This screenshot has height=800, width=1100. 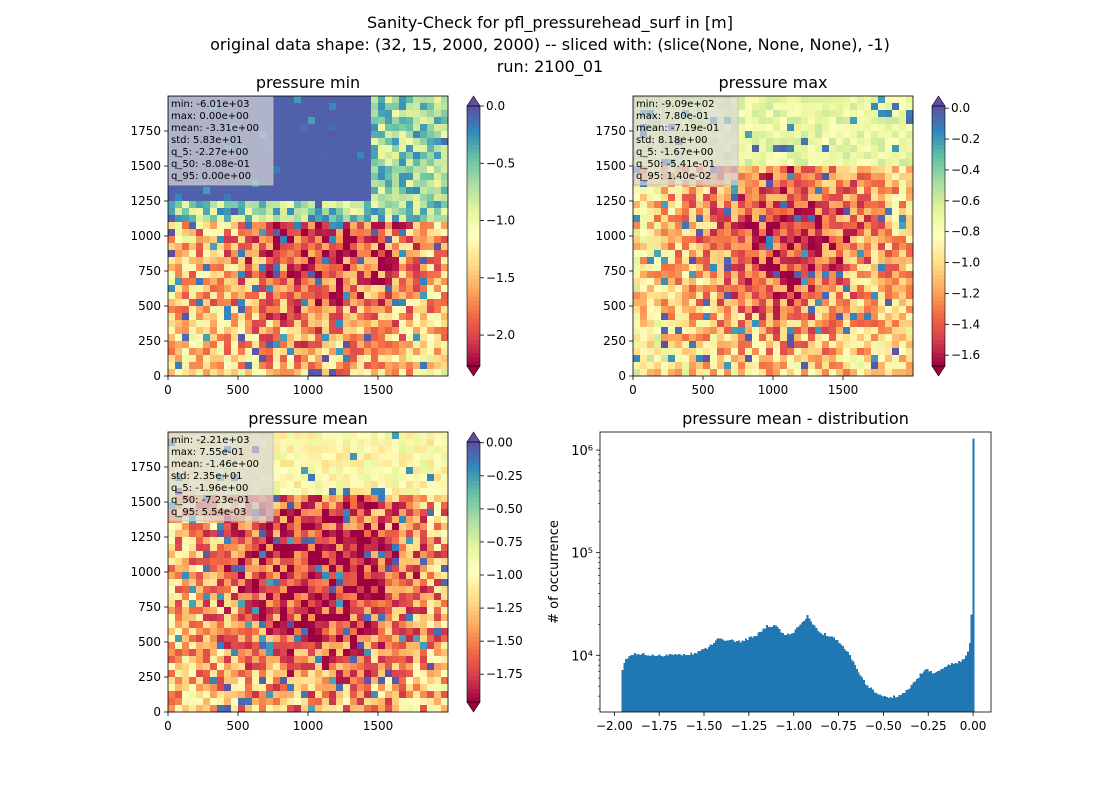 I want to click on histogram-x-tick-label: −1.75, so click(x=659, y=726).